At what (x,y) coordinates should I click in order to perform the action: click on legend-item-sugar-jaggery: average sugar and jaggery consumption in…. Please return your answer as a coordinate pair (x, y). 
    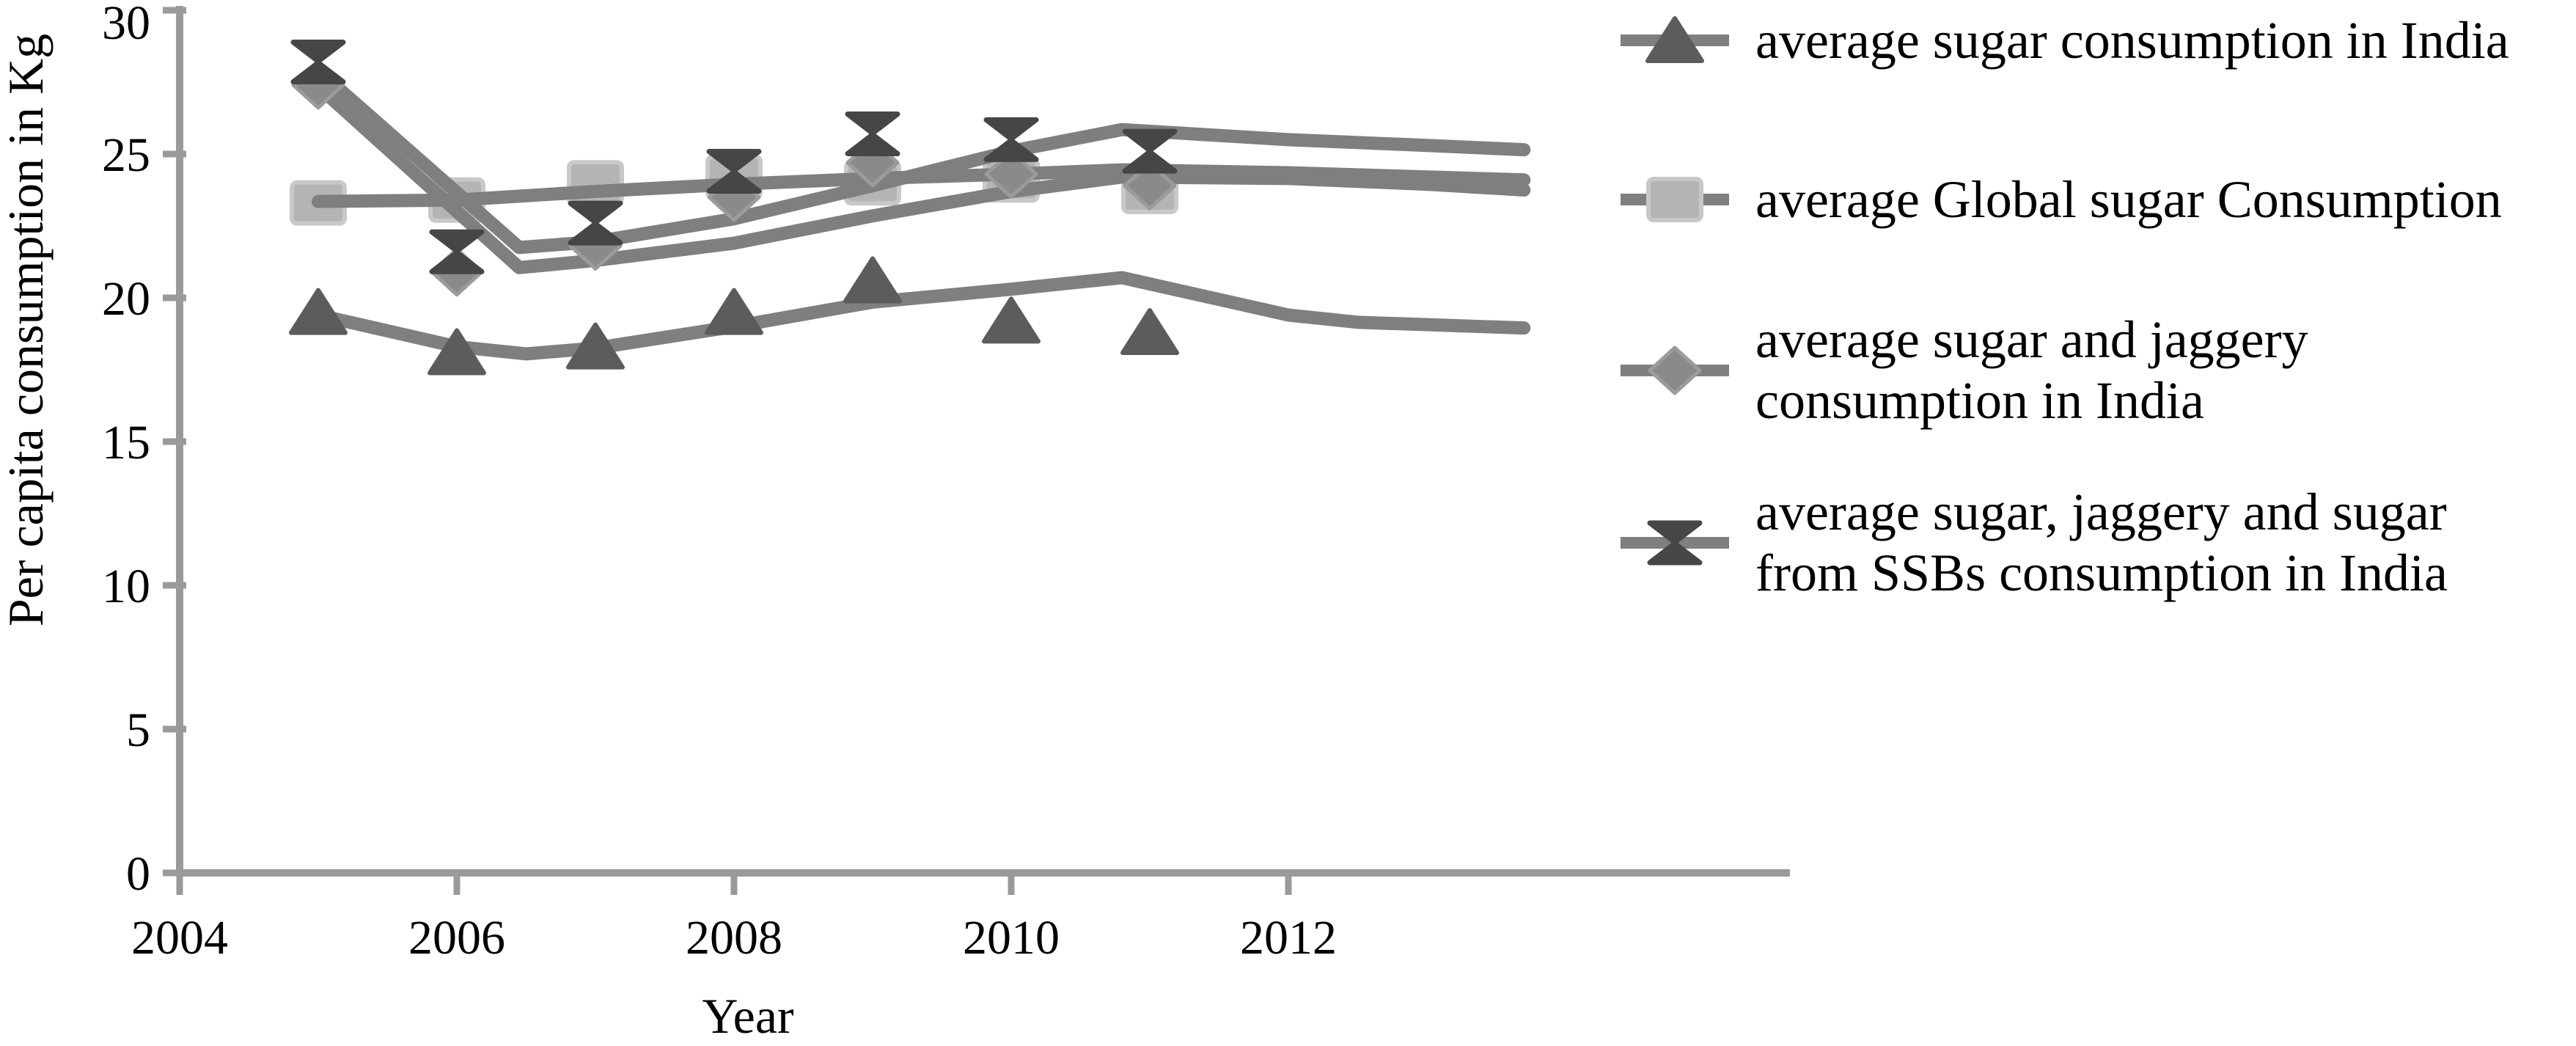
    Looking at the image, I should click on (1963, 370).